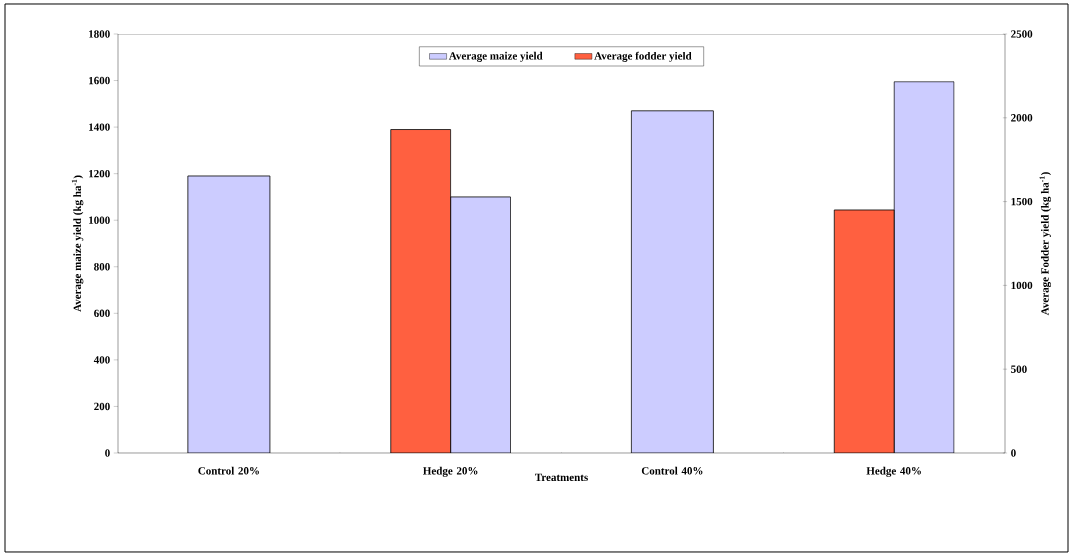 The height and width of the screenshot is (556, 1073). I want to click on x-tick-label: Control 40%, so click(672, 470).